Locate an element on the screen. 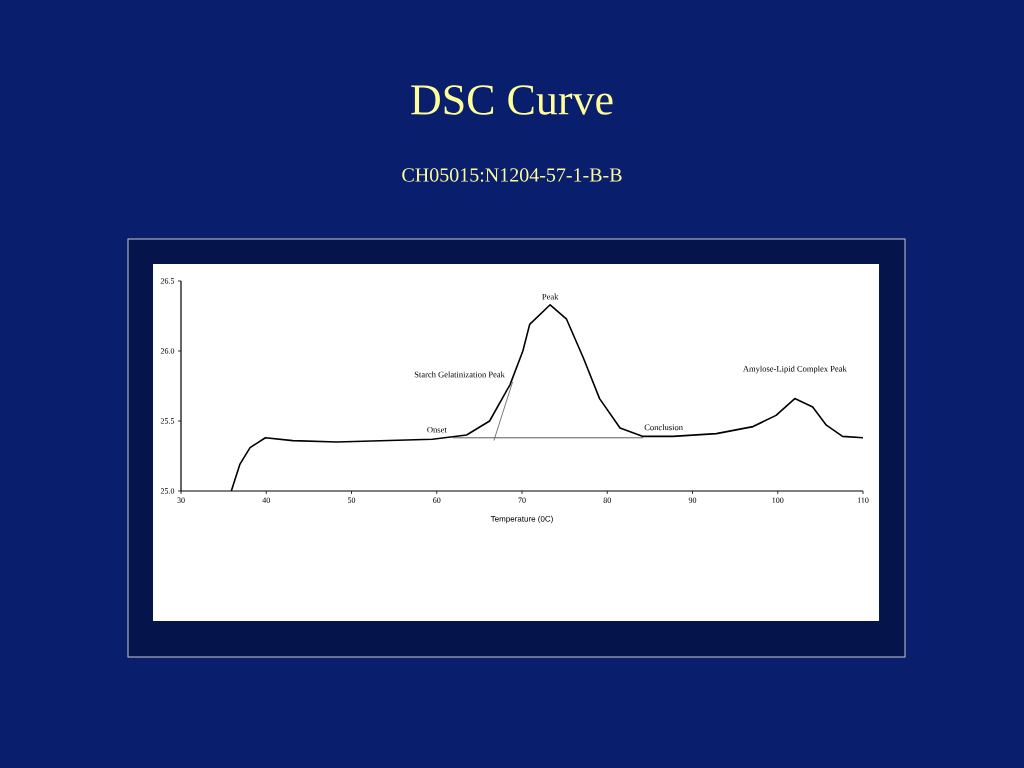 This screenshot has height=768, width=1024. x-tick-label: 70 is located at coordinates (522, 500).